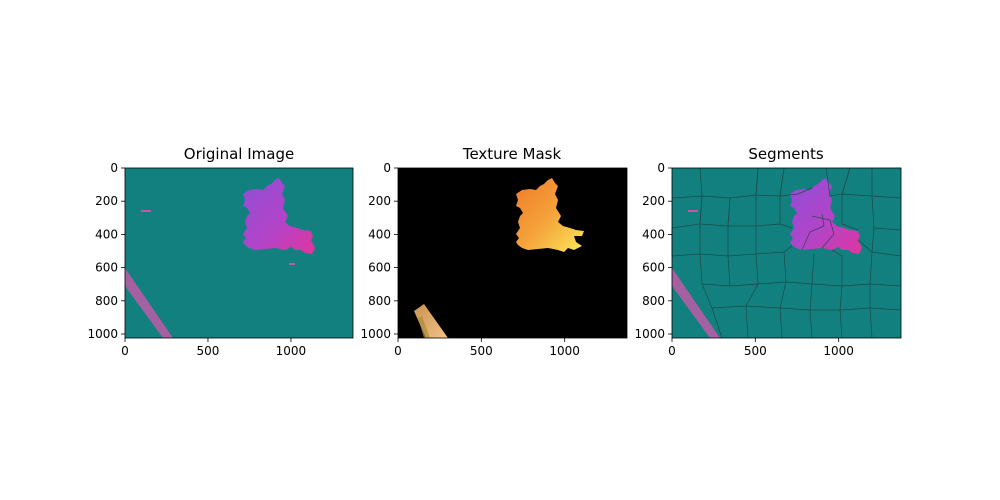  I want to click on segment-boundaries, so click(786, 253).